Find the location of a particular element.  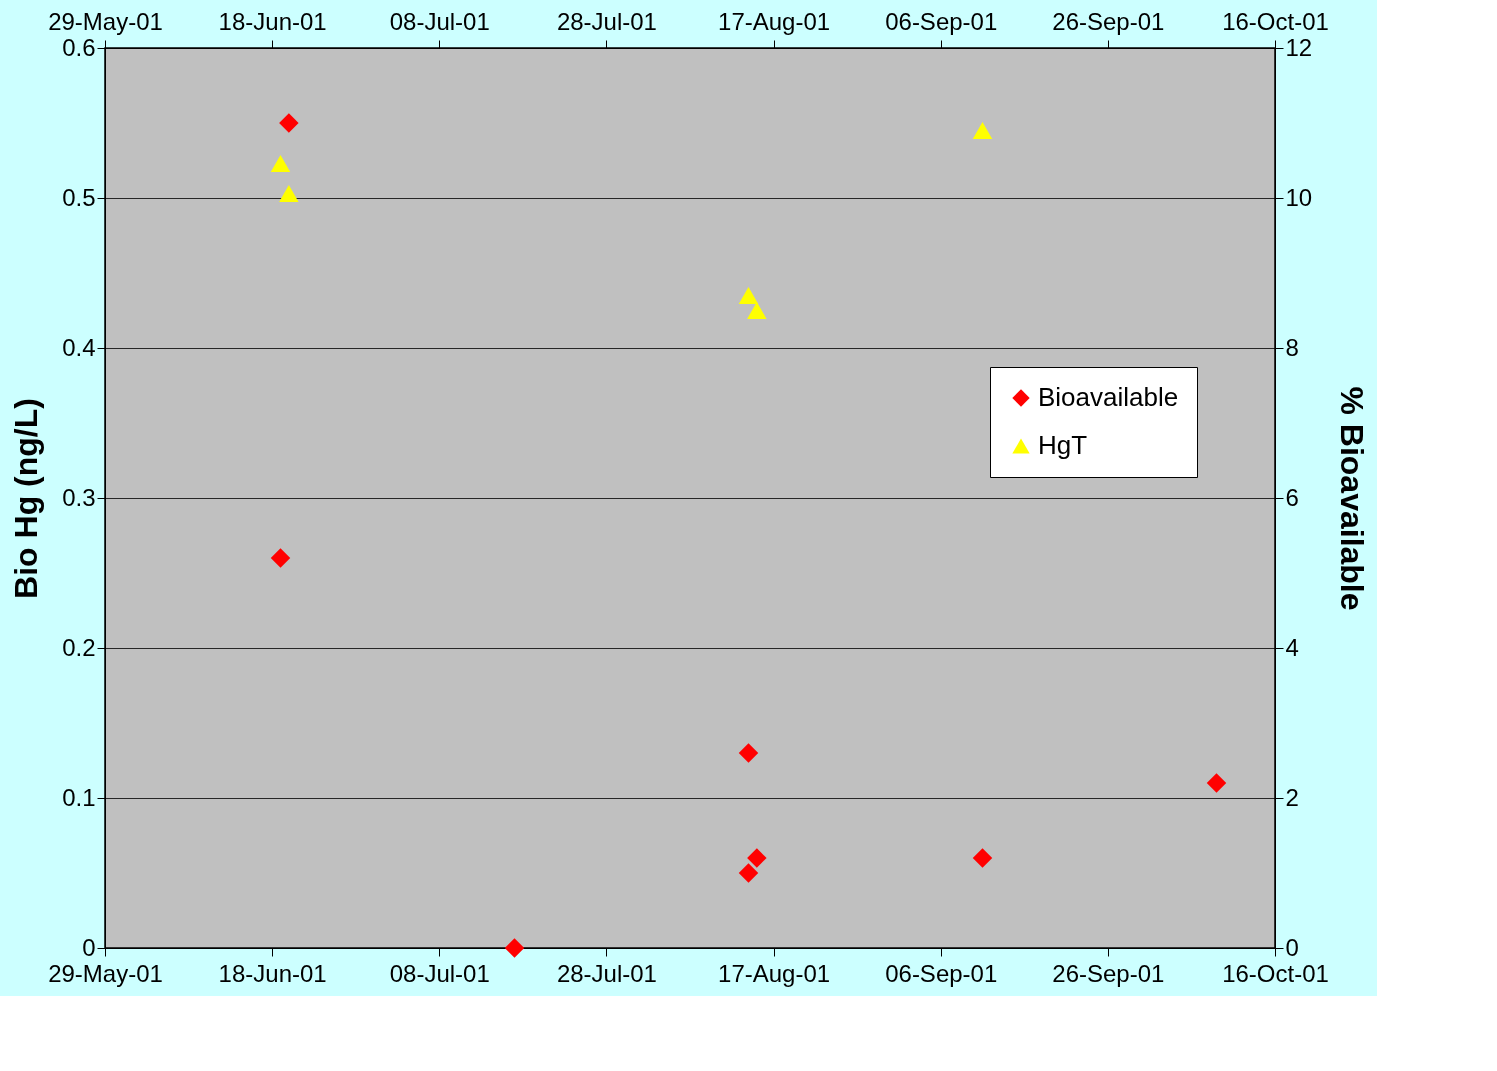

y-tick-label: 0.1 is located at coordinates (79, 797).